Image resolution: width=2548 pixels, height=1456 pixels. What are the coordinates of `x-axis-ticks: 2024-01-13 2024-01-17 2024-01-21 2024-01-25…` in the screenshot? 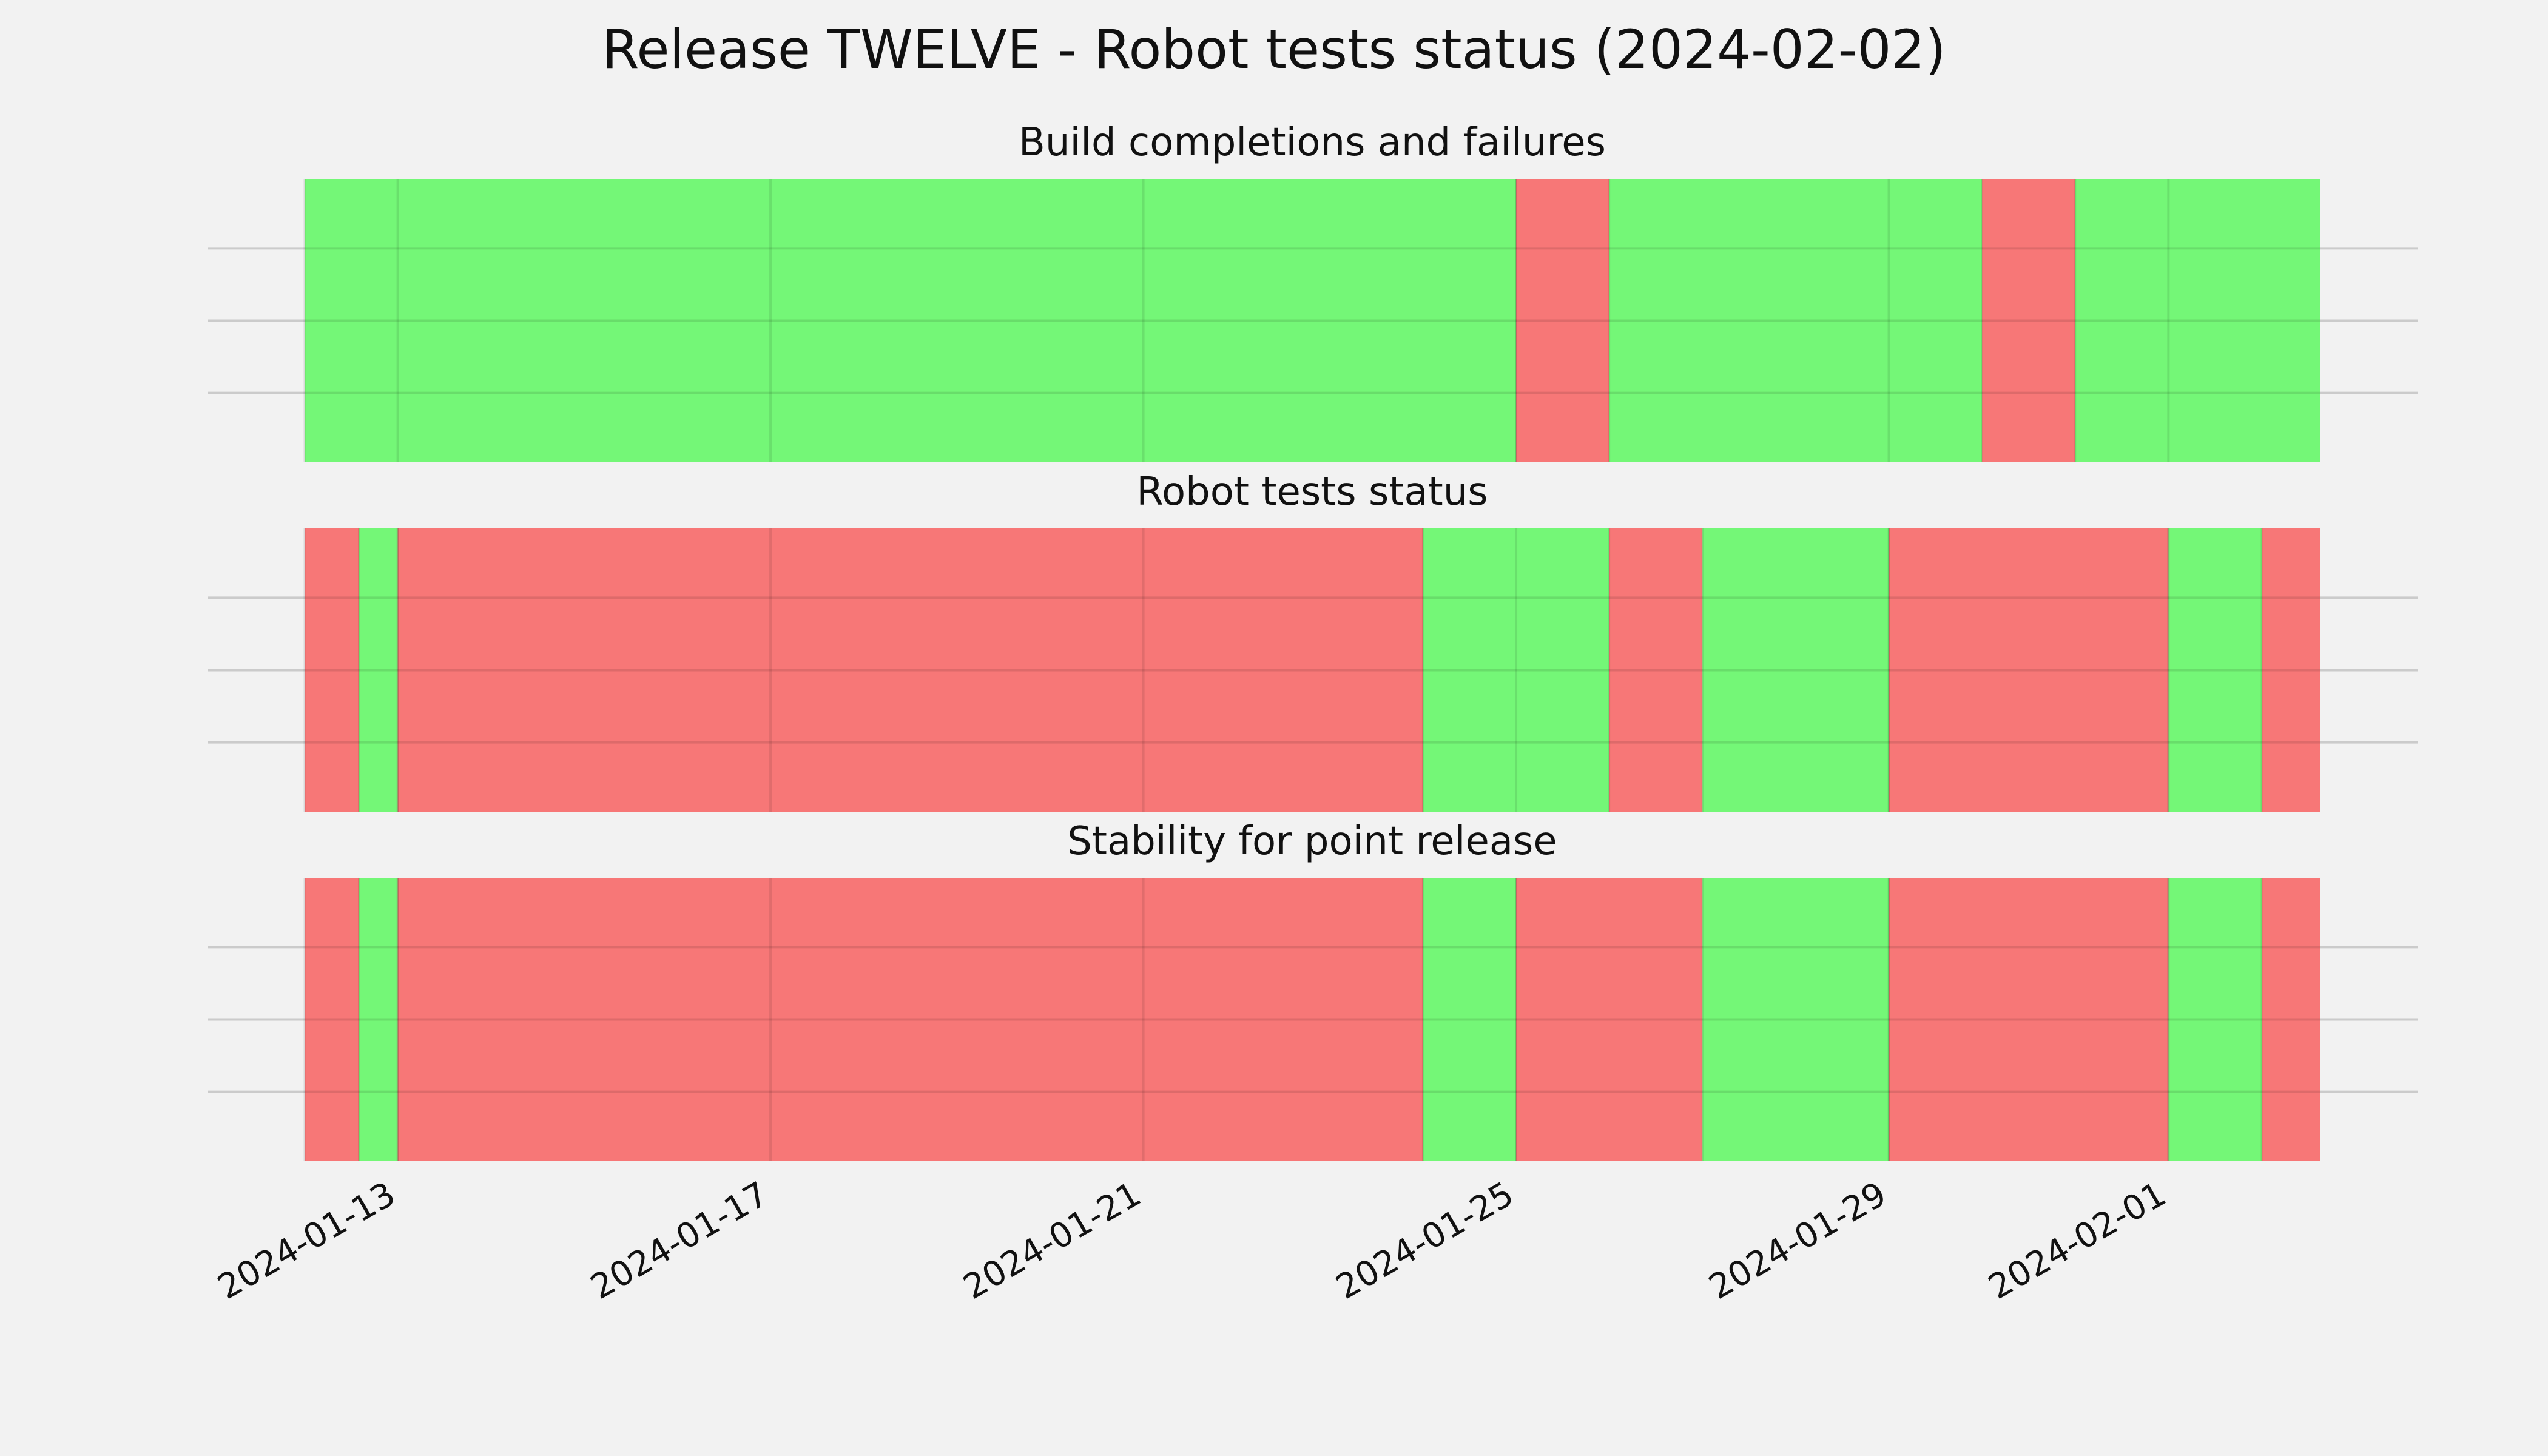 It's located at (1191, 1241).